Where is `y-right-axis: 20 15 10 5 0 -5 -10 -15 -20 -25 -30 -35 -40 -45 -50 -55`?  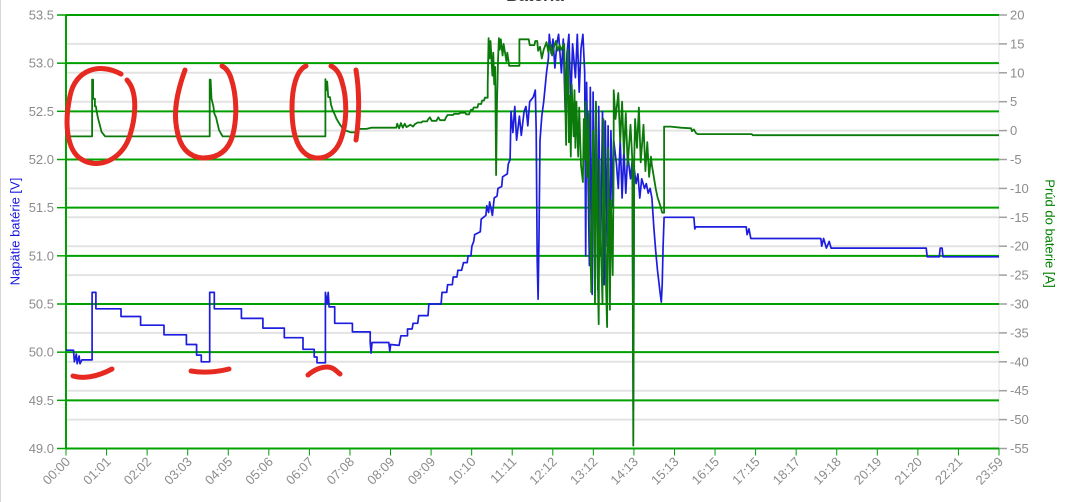
y-right-axis: 20 15 10 5 0 -5 -10 -15 -20 -25 -30 -35 -40 -45 -50 -55 is located at coordinates (1014, 232).